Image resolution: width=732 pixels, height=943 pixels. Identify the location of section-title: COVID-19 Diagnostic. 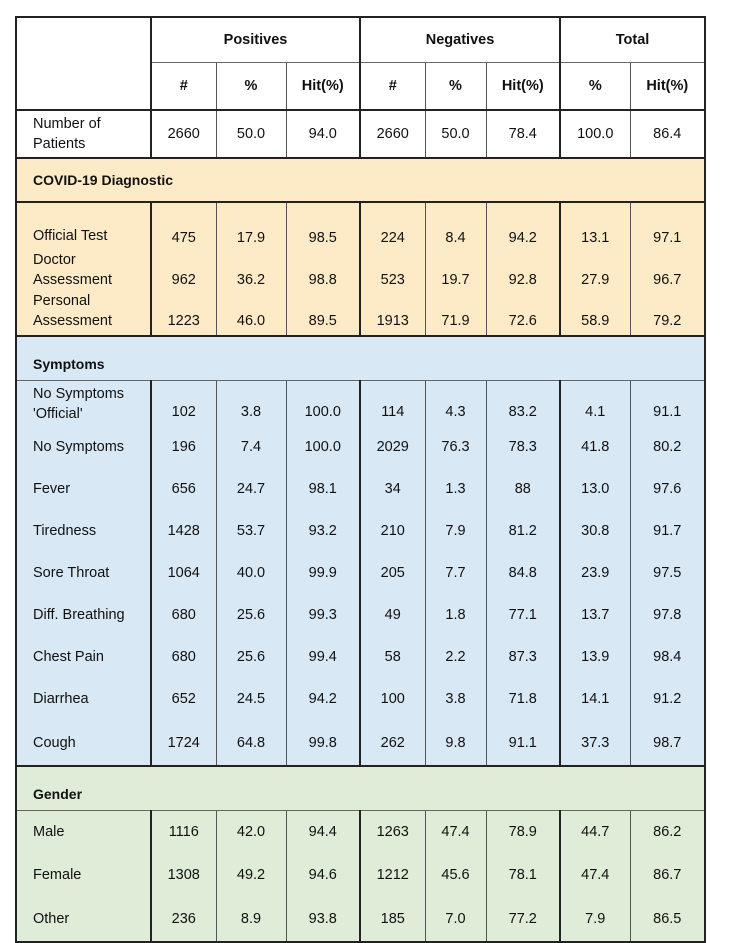
(360, 180).